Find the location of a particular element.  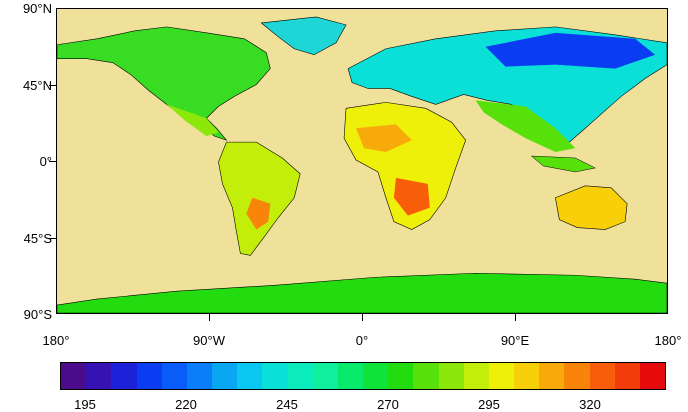

colorbar is located at coordinates (363, 376).